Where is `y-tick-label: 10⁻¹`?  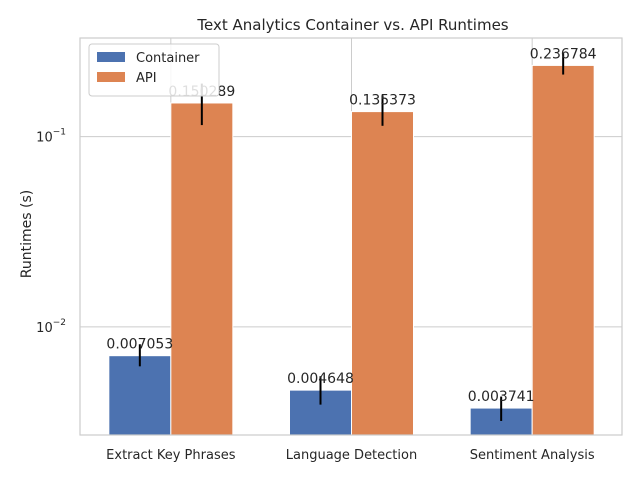
y-tick-label: 10⁻¹ is located at coordinates (51, 137).